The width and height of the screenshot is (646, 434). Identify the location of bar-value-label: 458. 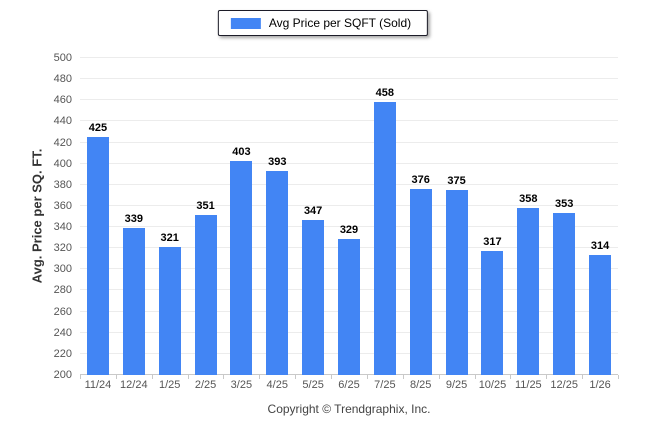
(385, 93).